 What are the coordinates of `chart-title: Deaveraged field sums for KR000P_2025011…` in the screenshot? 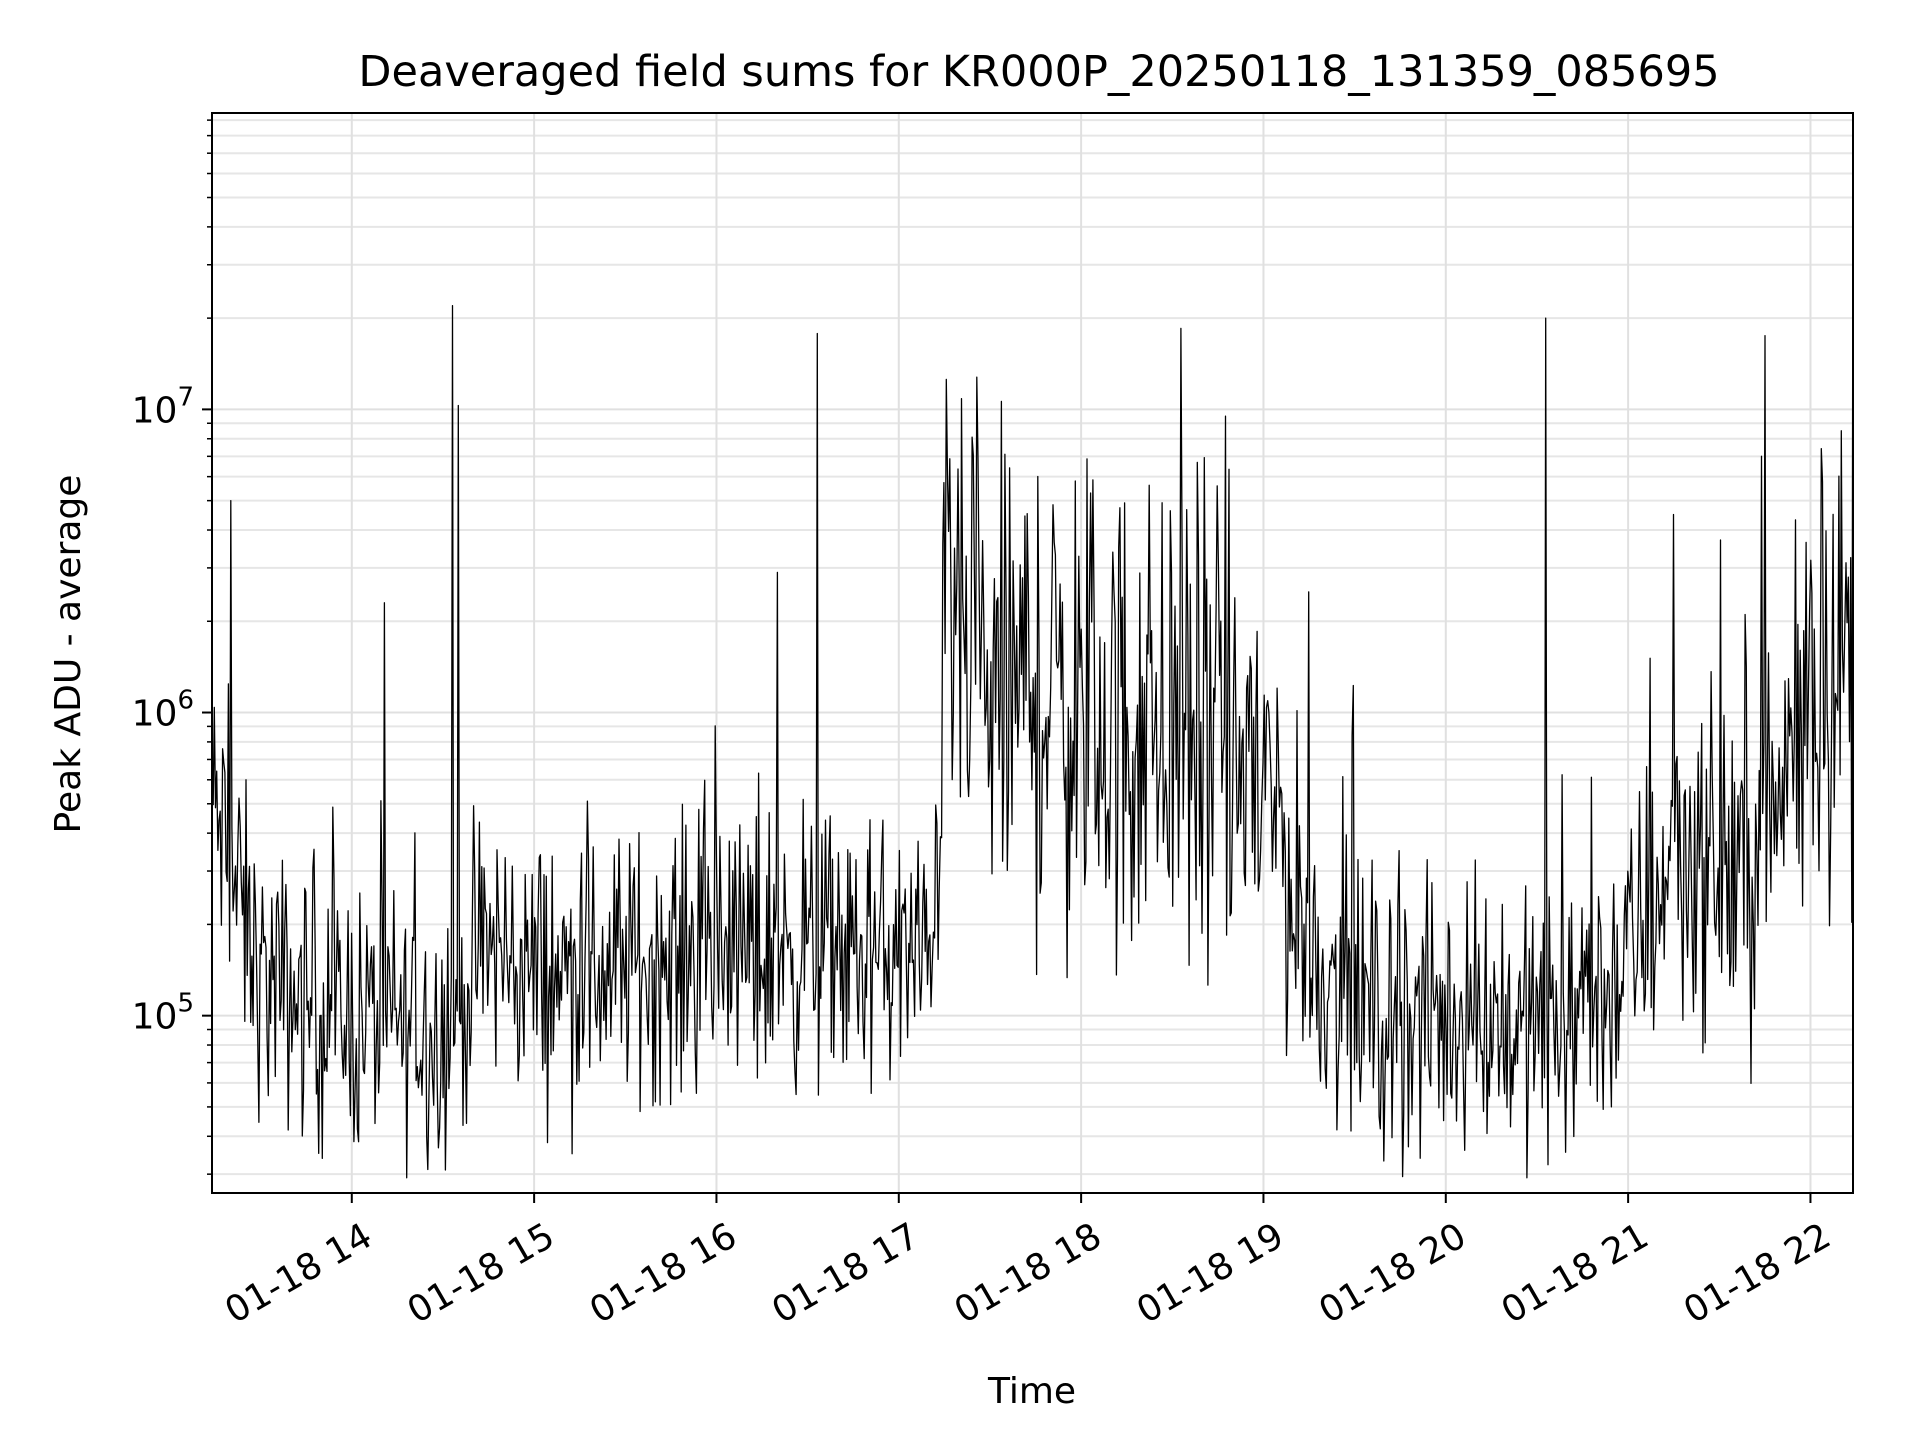 It's located at (1038, 72).